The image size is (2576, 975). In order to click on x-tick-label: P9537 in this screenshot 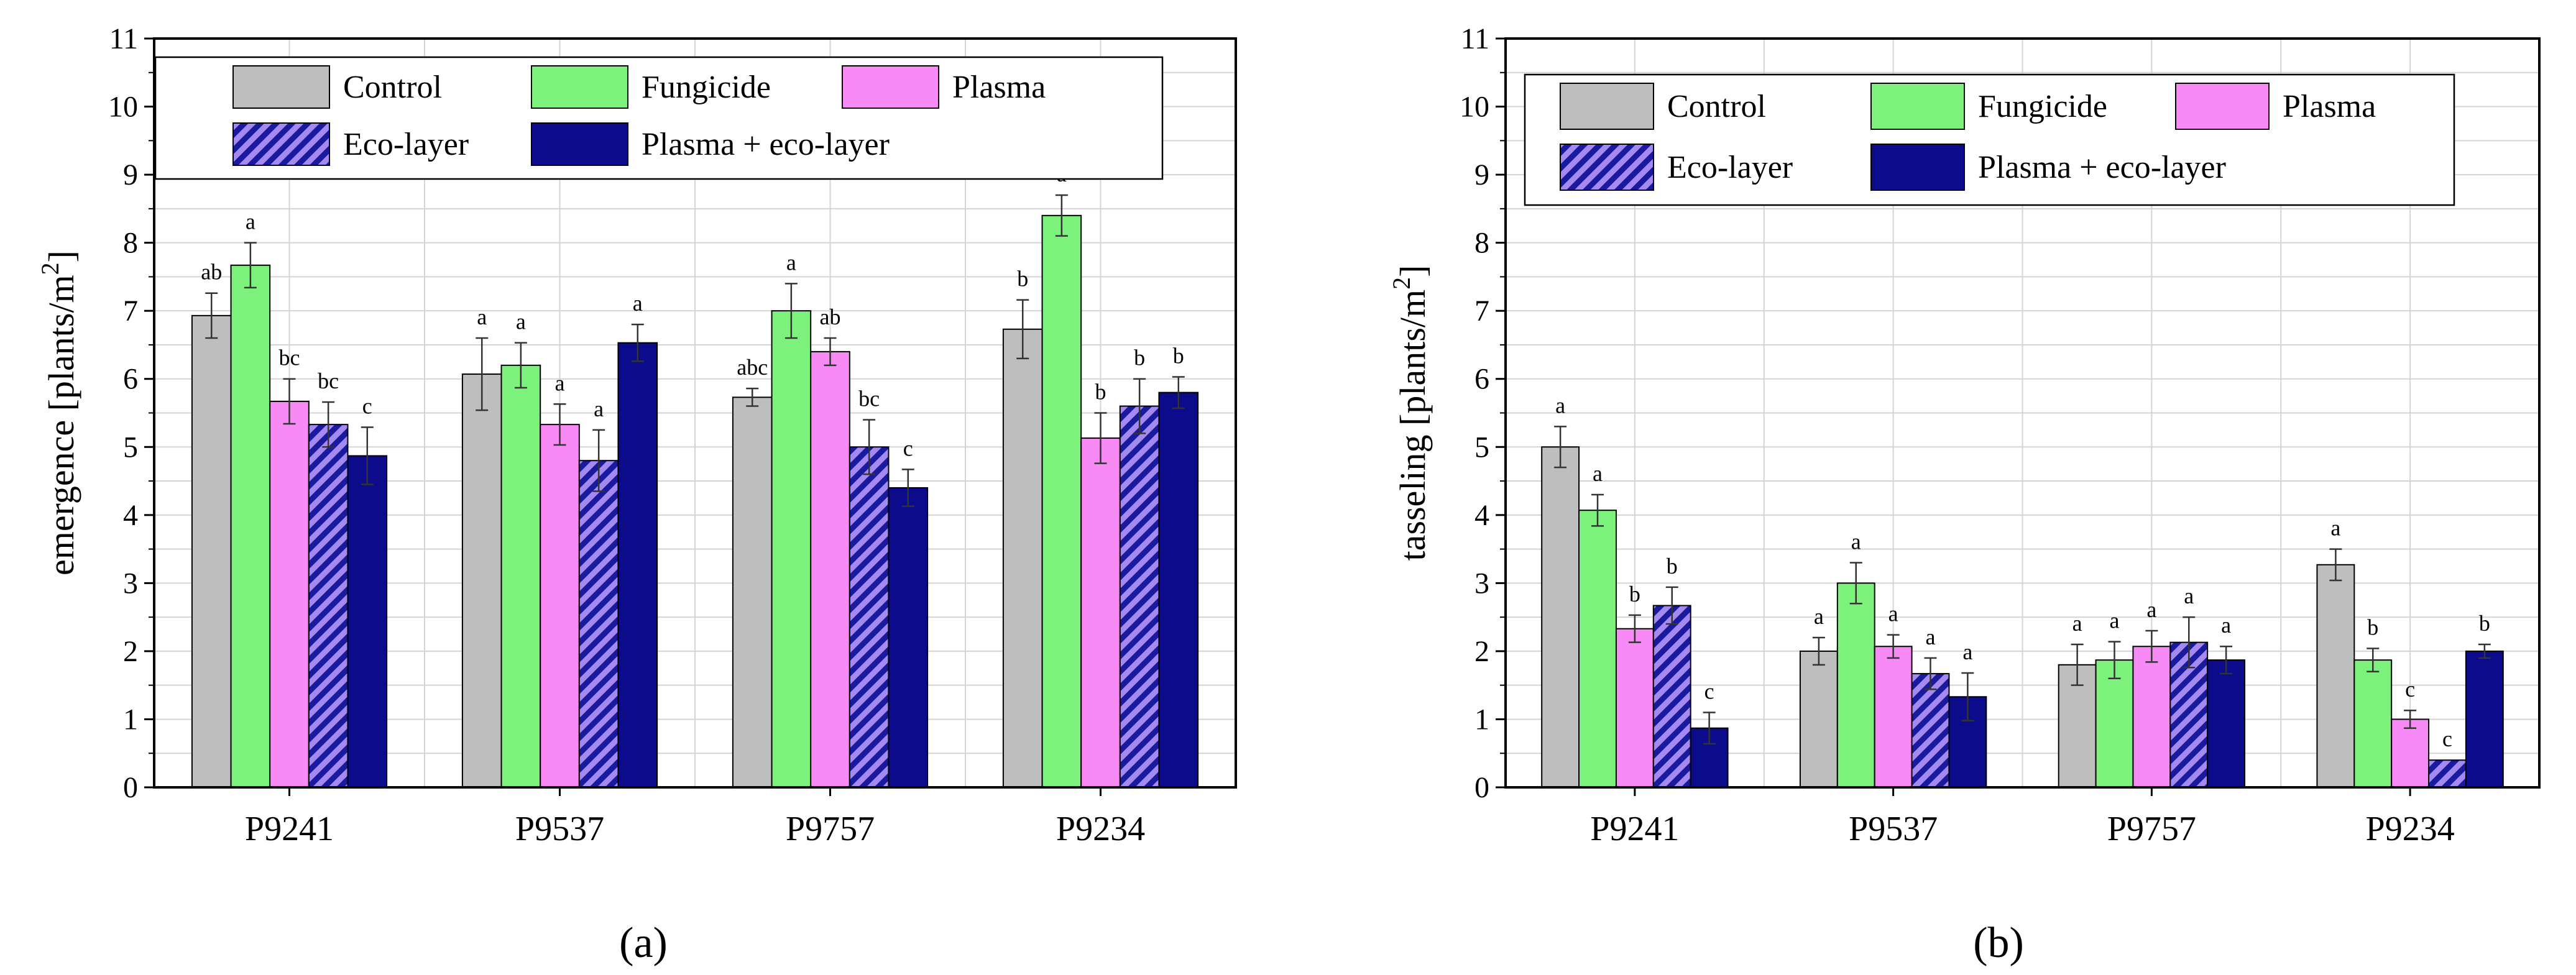, I will do `click(559, 829)`.